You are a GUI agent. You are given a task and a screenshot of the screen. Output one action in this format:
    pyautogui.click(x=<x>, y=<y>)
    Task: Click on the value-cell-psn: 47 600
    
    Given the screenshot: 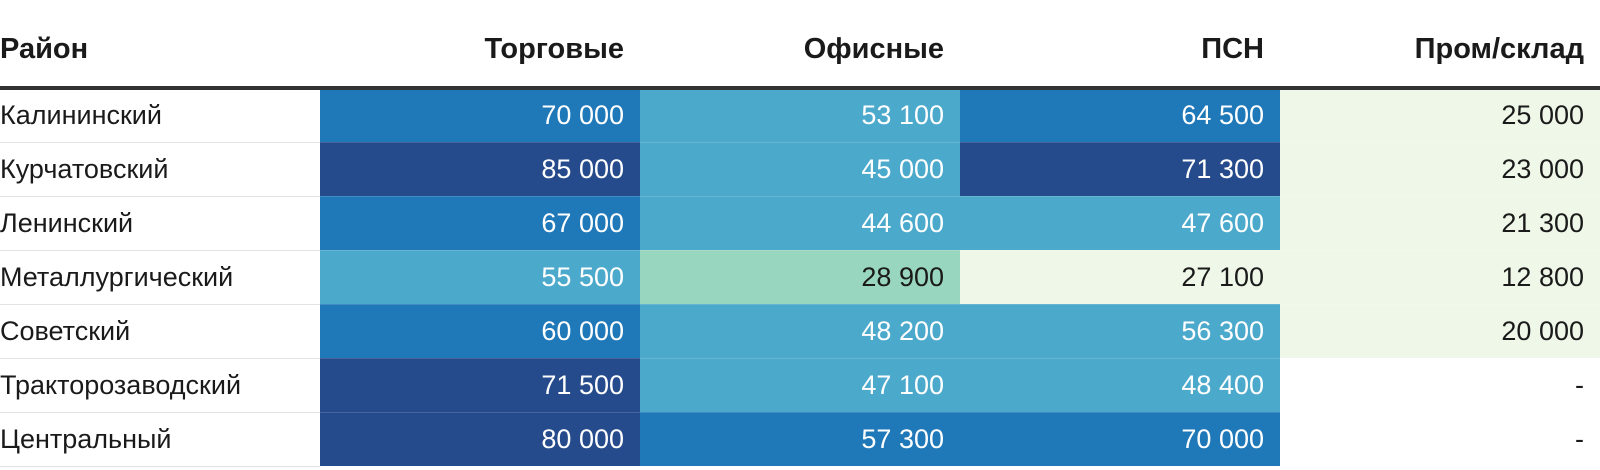 What is the action you would take?
    pyautogui.click(x=1120, y=223)
    